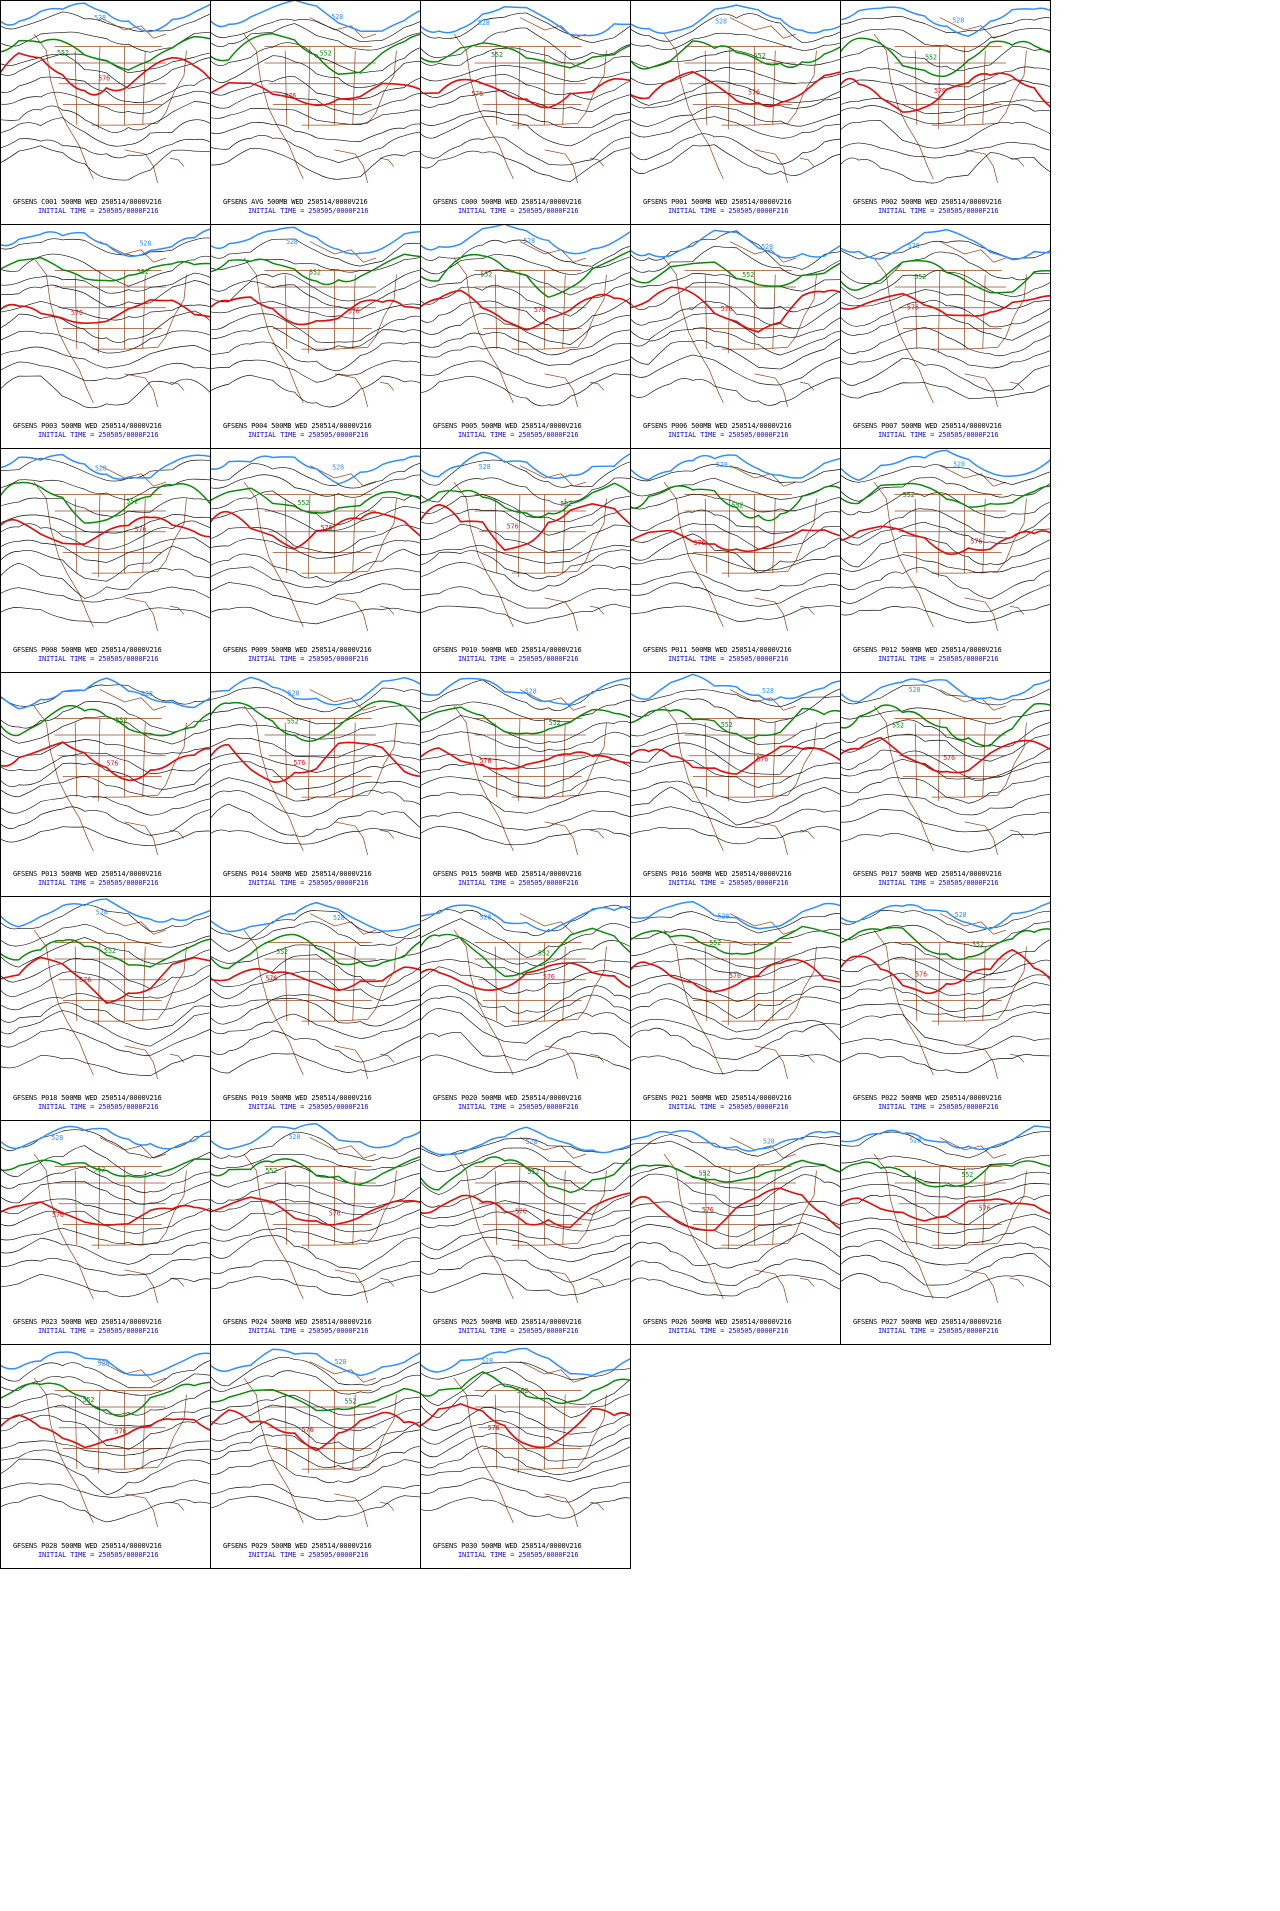 Image resolution: width=1280 pixels, height=1911 pixels. Describe the element at coordinates (927, 650) in the screenshot. I see `panel-title: GFSENS P012 500MB WED 250514/0000V216` at that location.